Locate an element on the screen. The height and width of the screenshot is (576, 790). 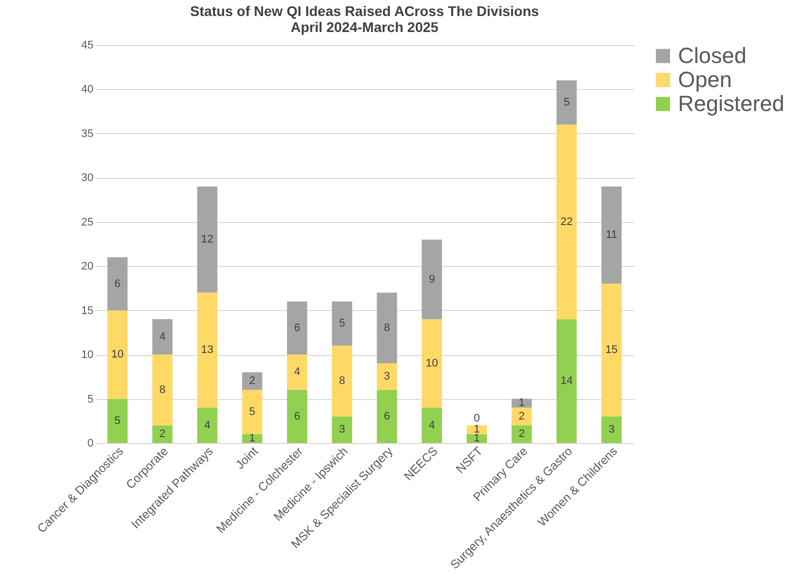
legend-label: Registered is located at coordinates (731, 103).